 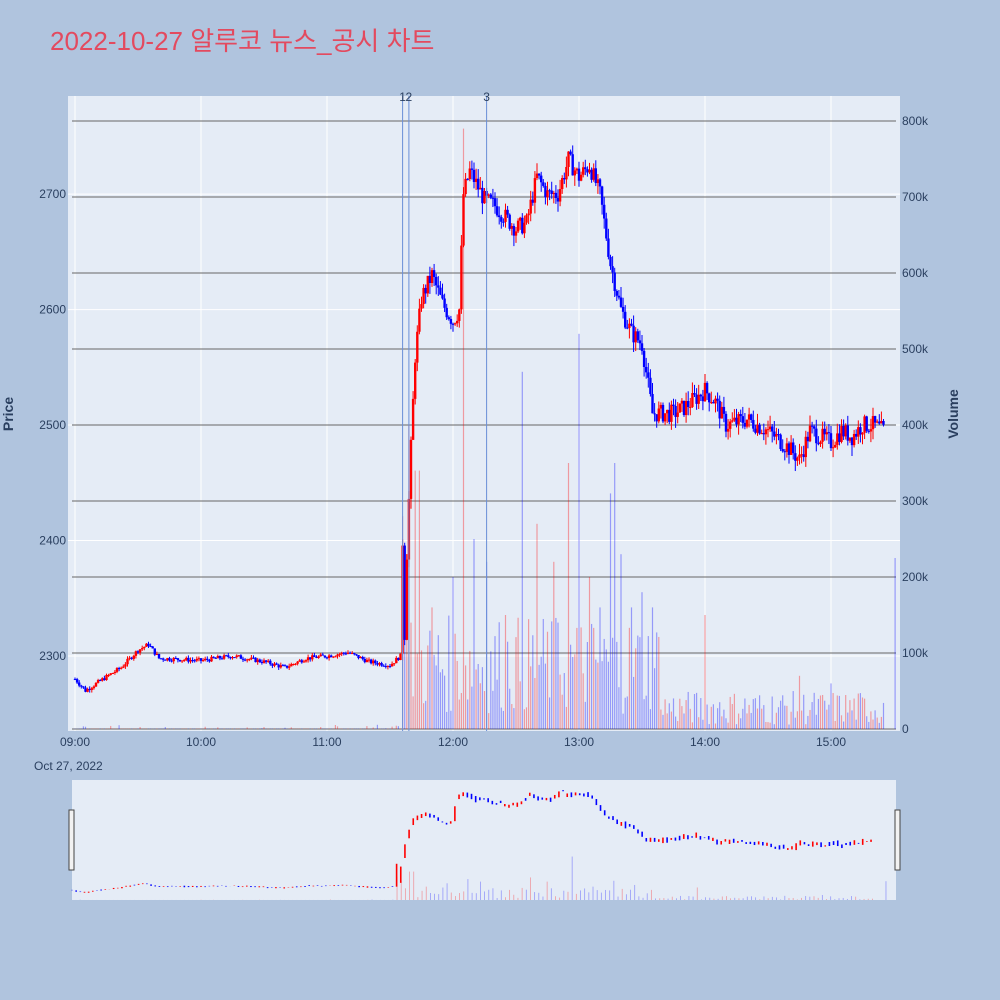 What do you see at coordinates (71, 840) in the screenshot?
I see `range-slider-left-handle` at bounding box center [71, 840].